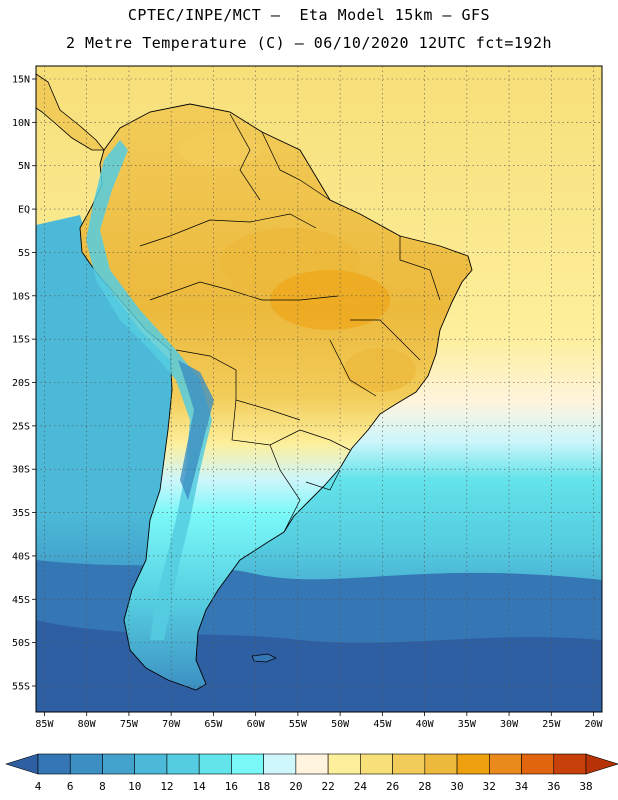 The height and width of the screenshot is (800, 618). Describe the element at coordinates (467, 724) in the screenshot. I see `lon-label: 35W` at that location.